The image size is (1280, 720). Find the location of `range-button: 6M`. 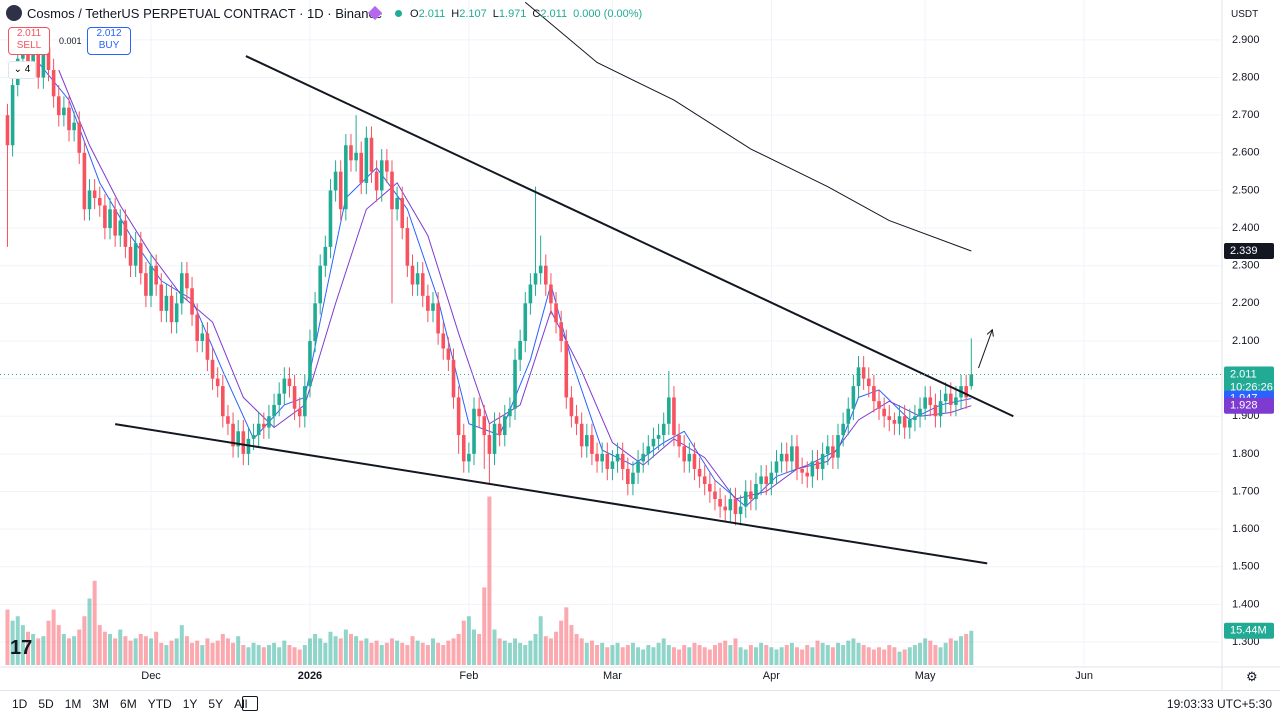

range-button: 6M is located at coordinates (128, 704).